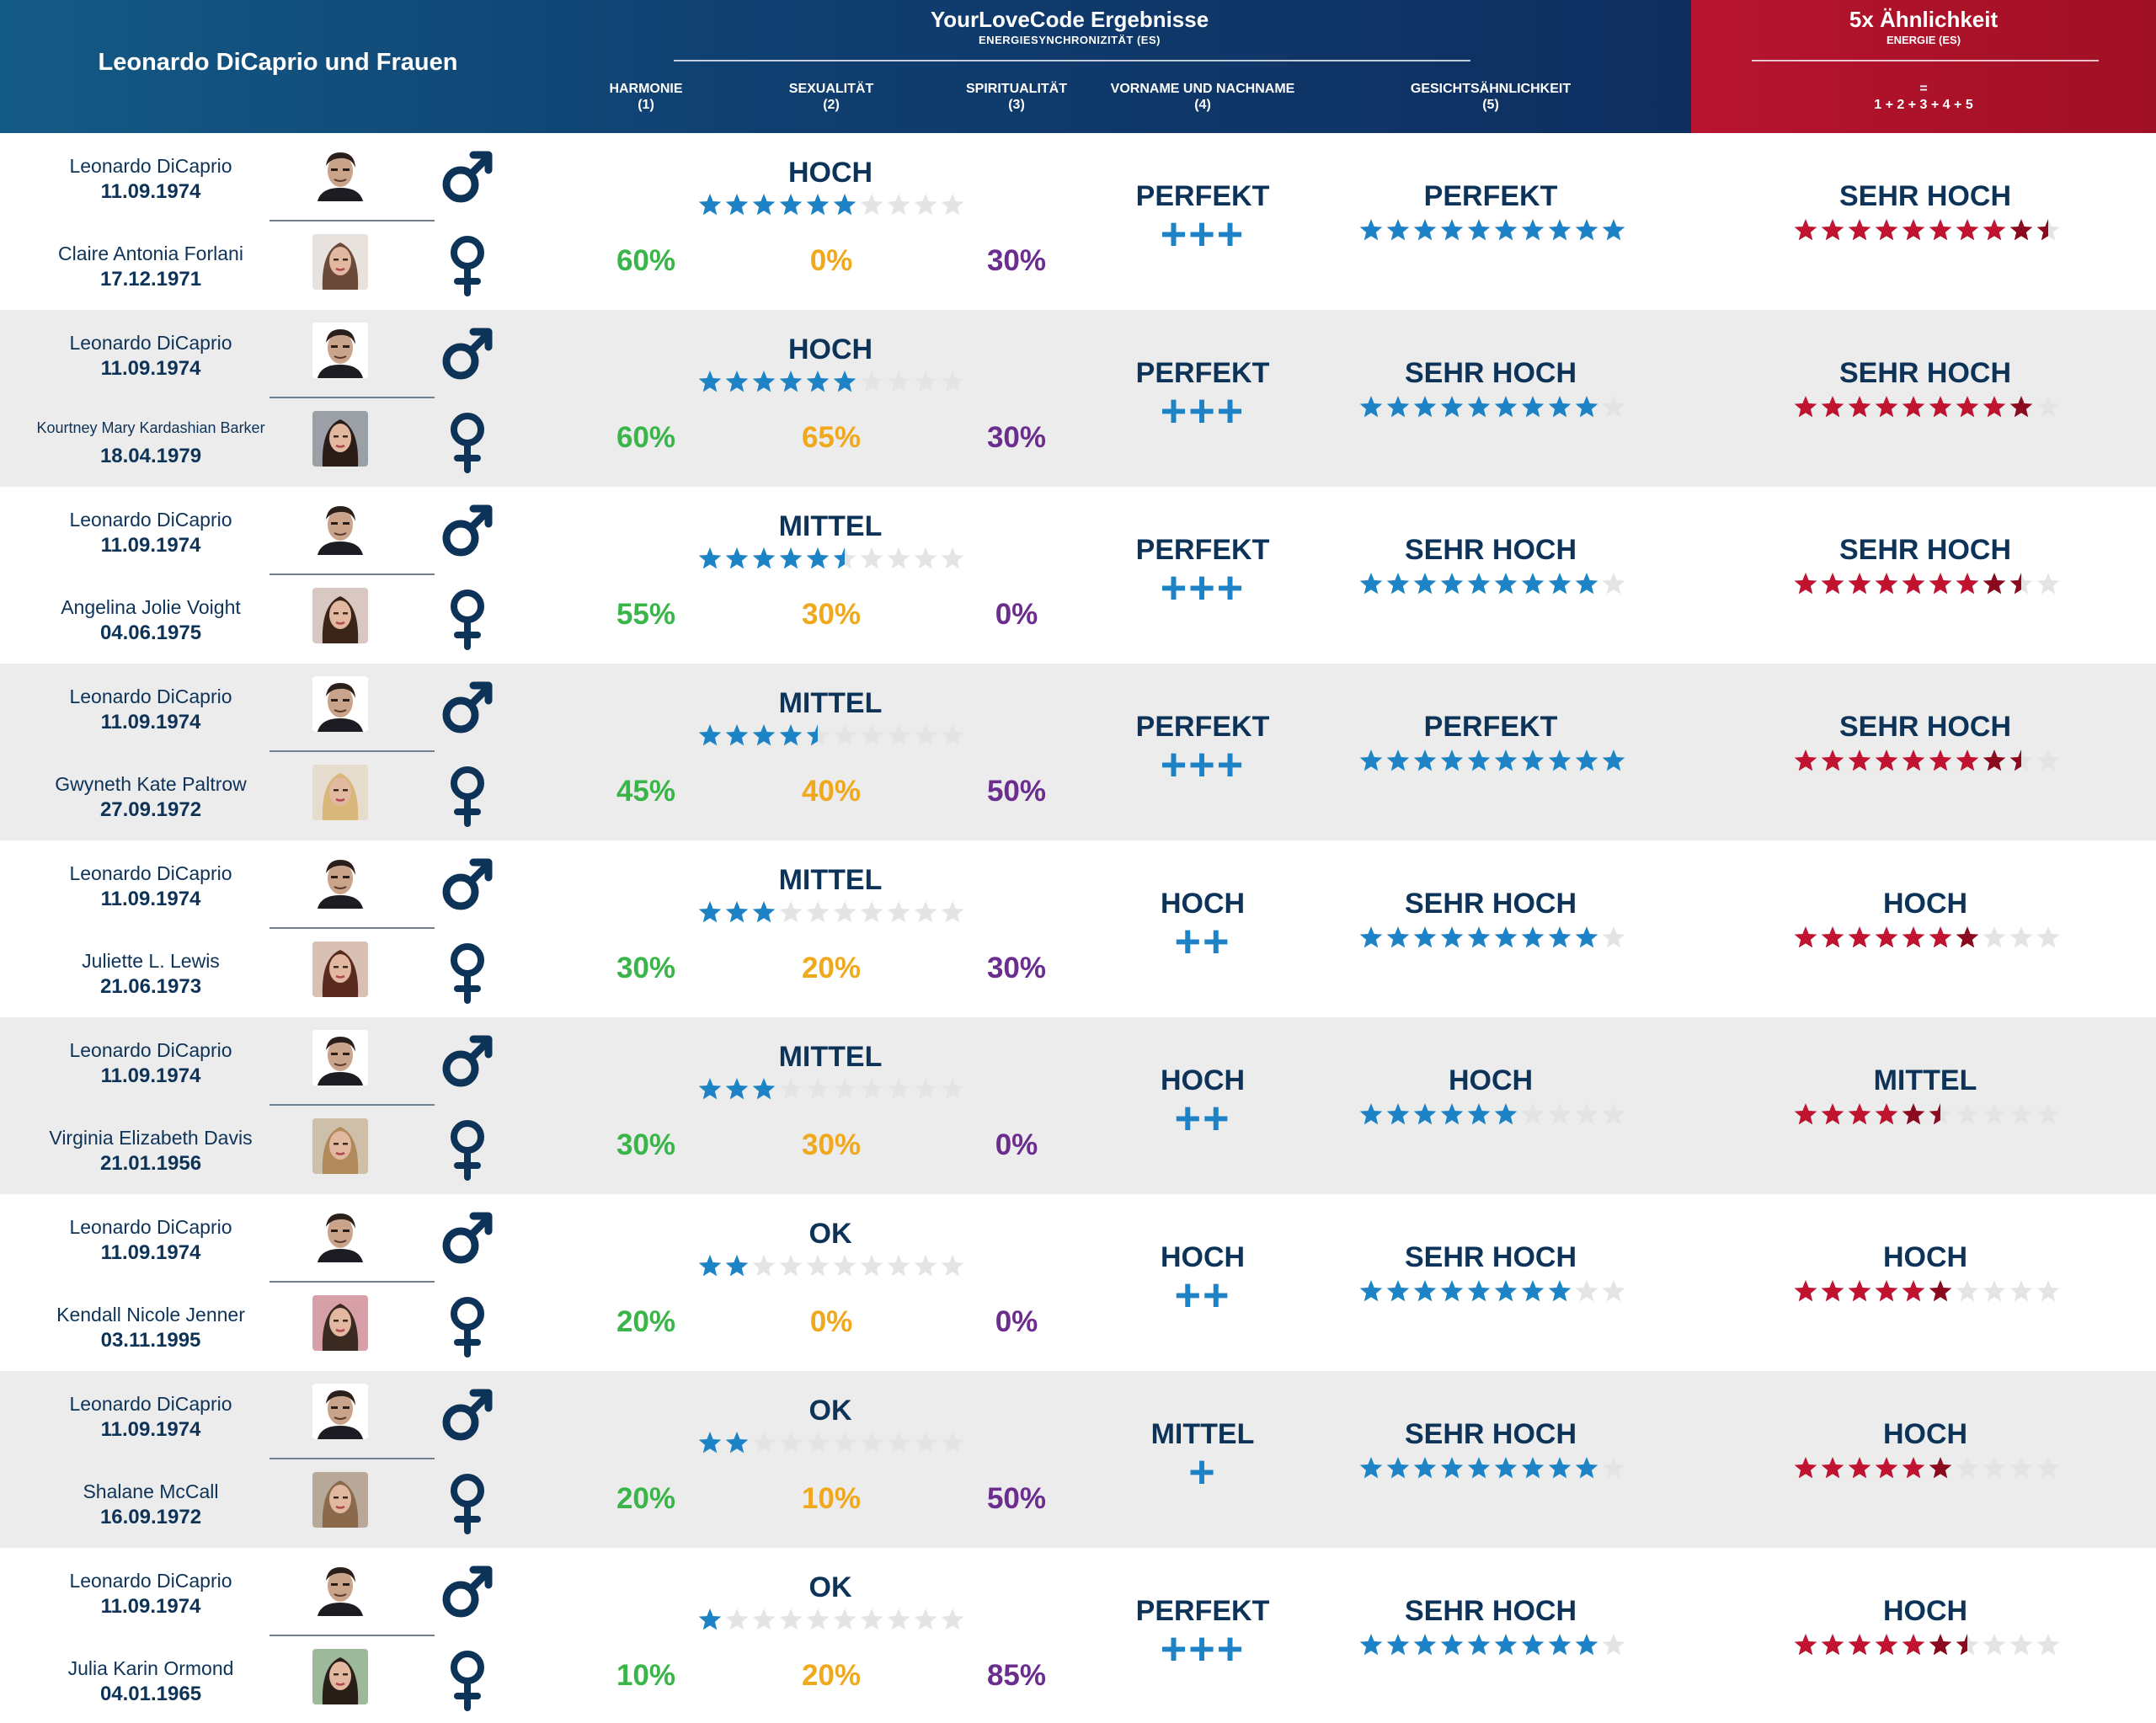 The width and height of the screenshot is (2156, 1723). I want to click on total-level: HOCH, so click(1925, 1257).